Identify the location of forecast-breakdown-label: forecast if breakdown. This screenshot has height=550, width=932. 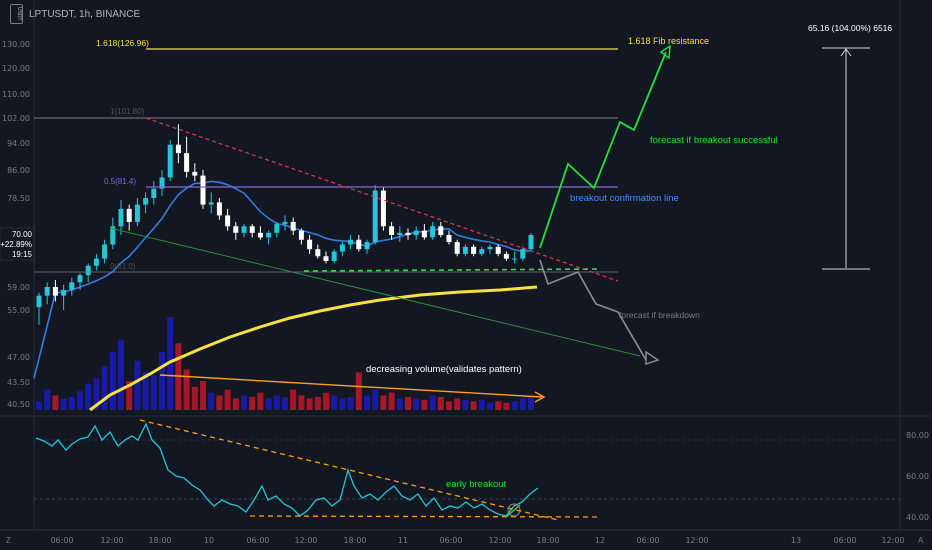
(659, 315).